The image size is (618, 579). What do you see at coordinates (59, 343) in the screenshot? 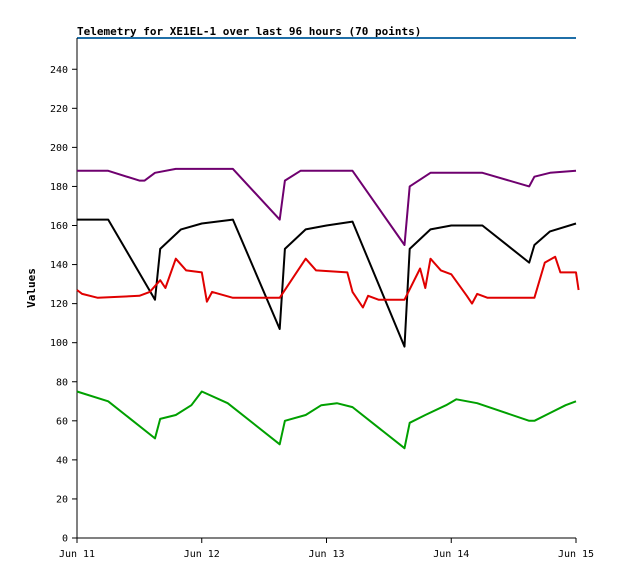
I see `y-tick-label: 100` at bounding box center [59, 343].